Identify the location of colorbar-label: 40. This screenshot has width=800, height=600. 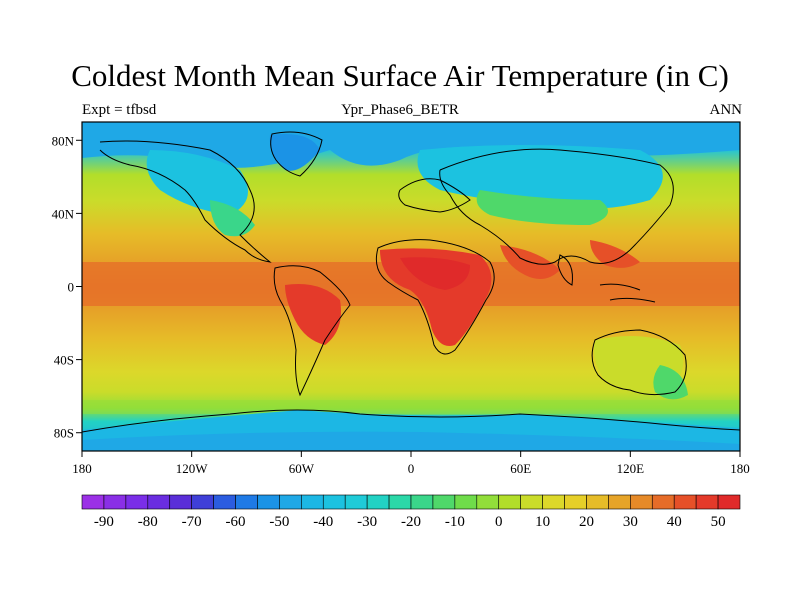
(674, 522).